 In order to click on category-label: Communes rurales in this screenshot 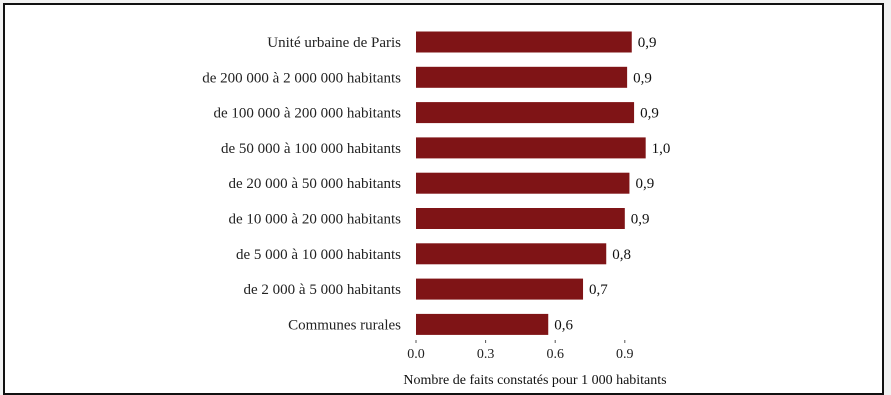, I will do `click(344, 325)`.